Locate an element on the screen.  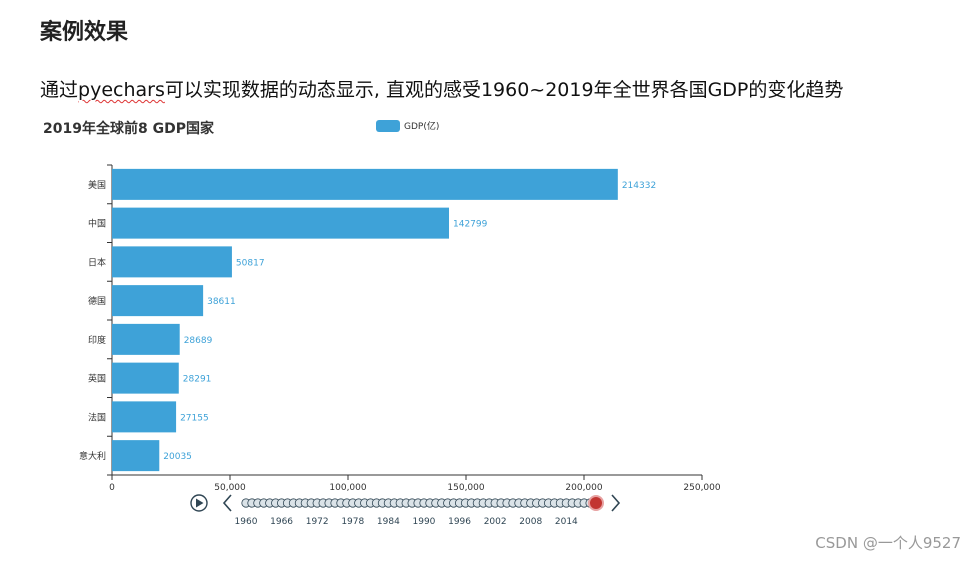
timeline-label: 2014 is located at coordinates (566, 522).